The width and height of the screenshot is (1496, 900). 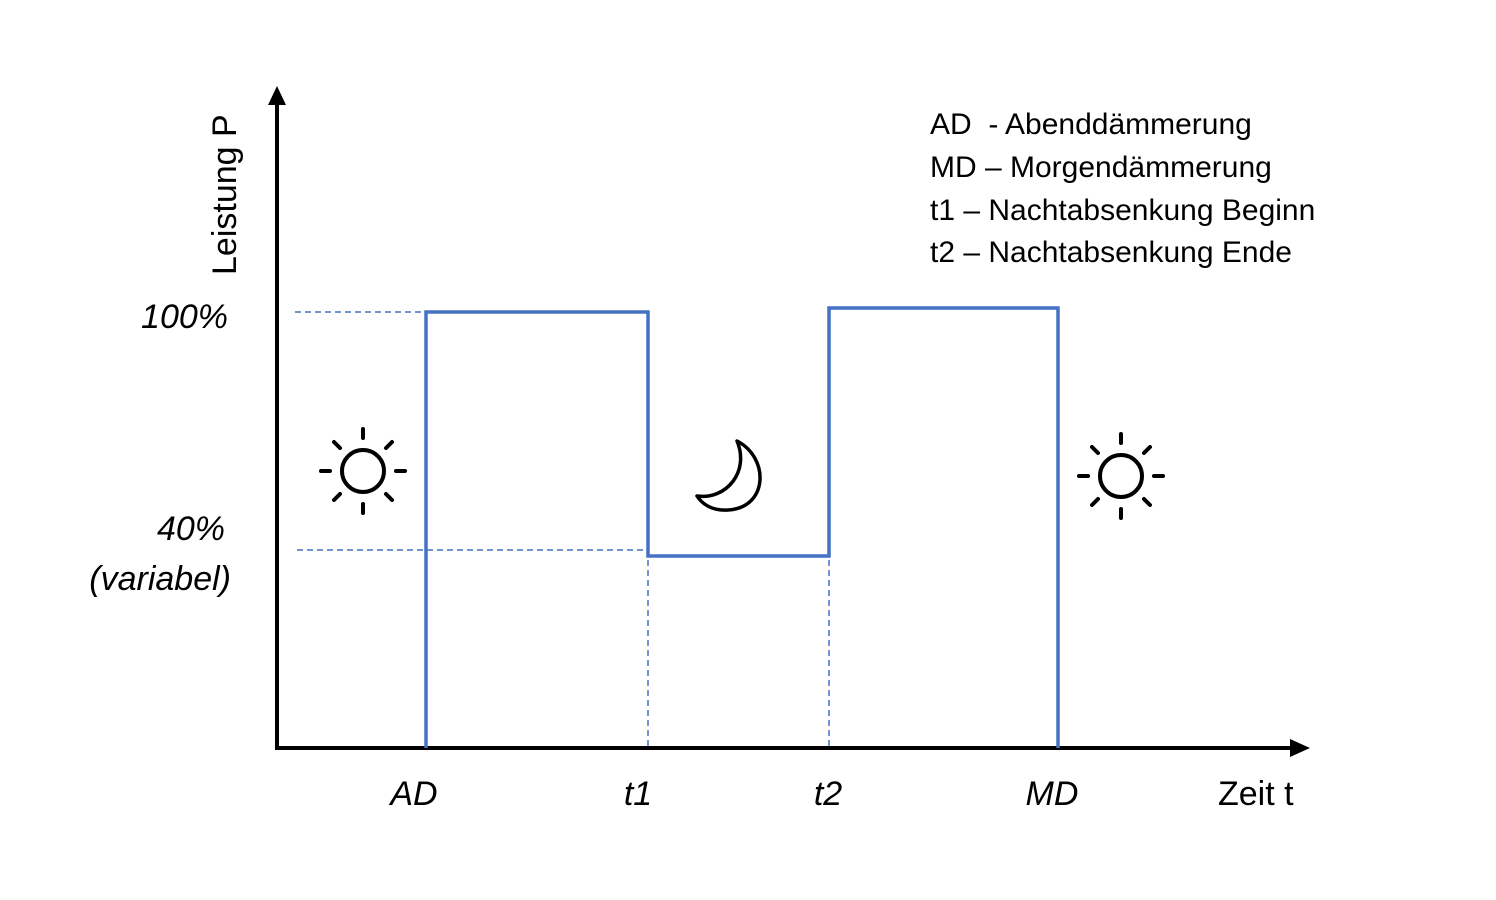 I want to click on y-axis-arrowhead, so click(x=277, y=95).